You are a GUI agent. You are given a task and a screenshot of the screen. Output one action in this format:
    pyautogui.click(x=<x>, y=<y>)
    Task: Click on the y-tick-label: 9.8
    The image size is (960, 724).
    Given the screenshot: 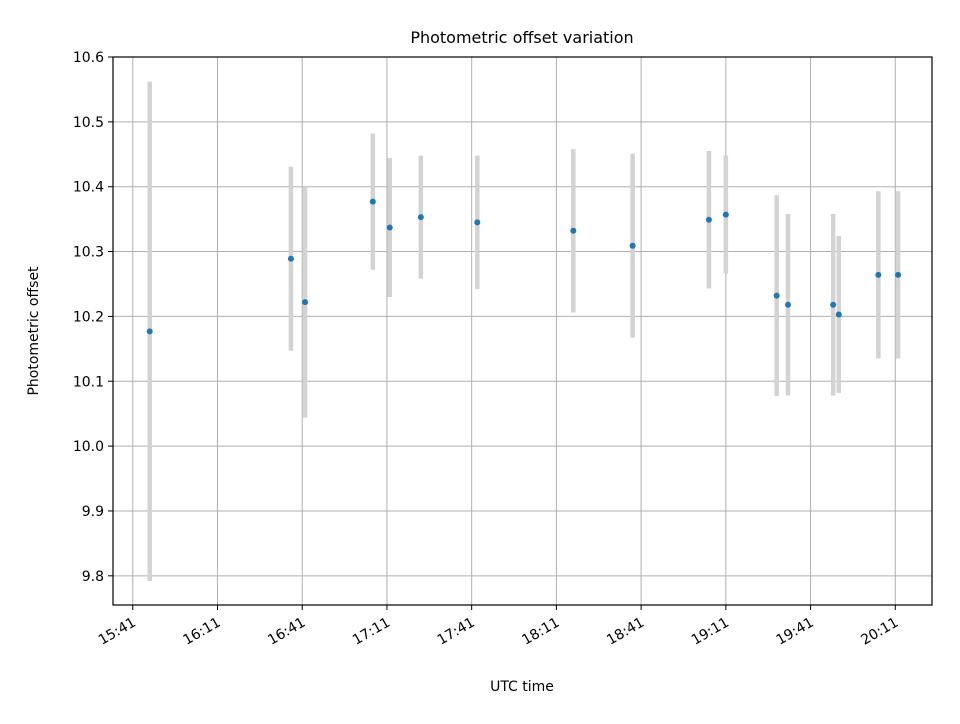 What is the action you would take?
    pyautogui.click(x=93, y=577)
    